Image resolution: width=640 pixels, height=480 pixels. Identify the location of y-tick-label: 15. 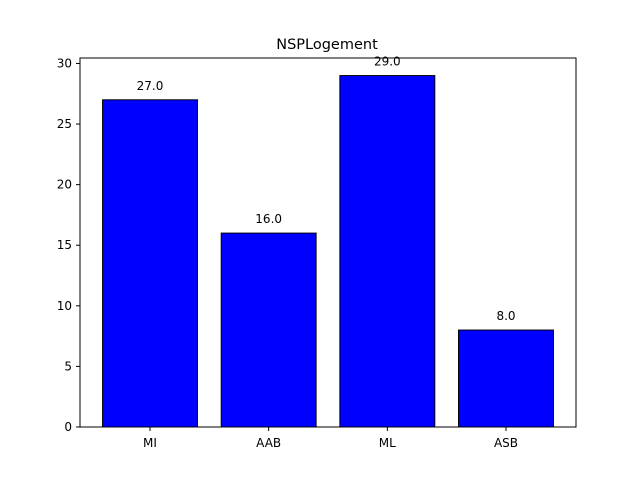
(64, 245).